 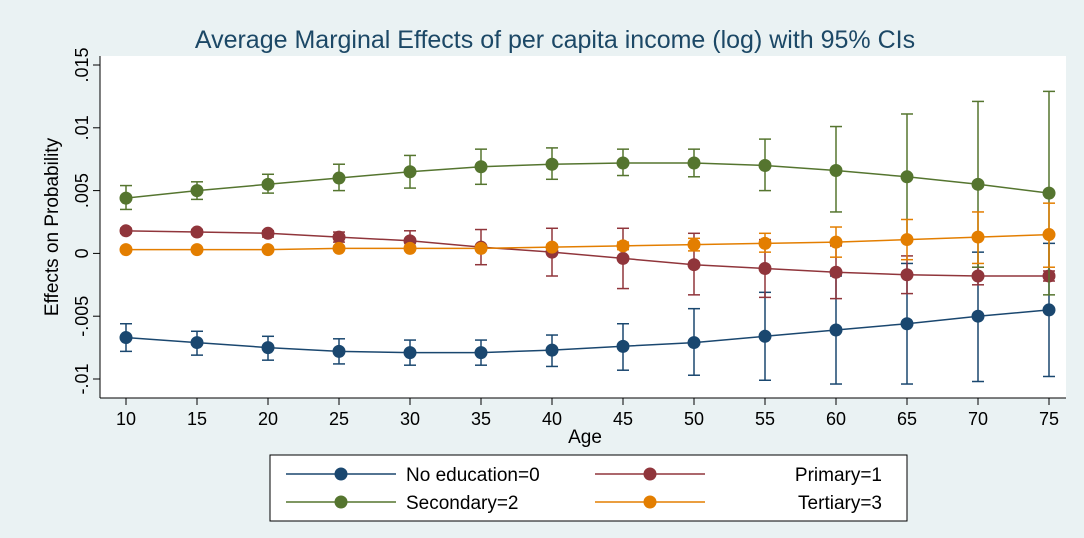 What do you see at coordinates (462, 503) in the screenshot?
I see `legend-label: Secondary=2` at bounding box center [462, 503].